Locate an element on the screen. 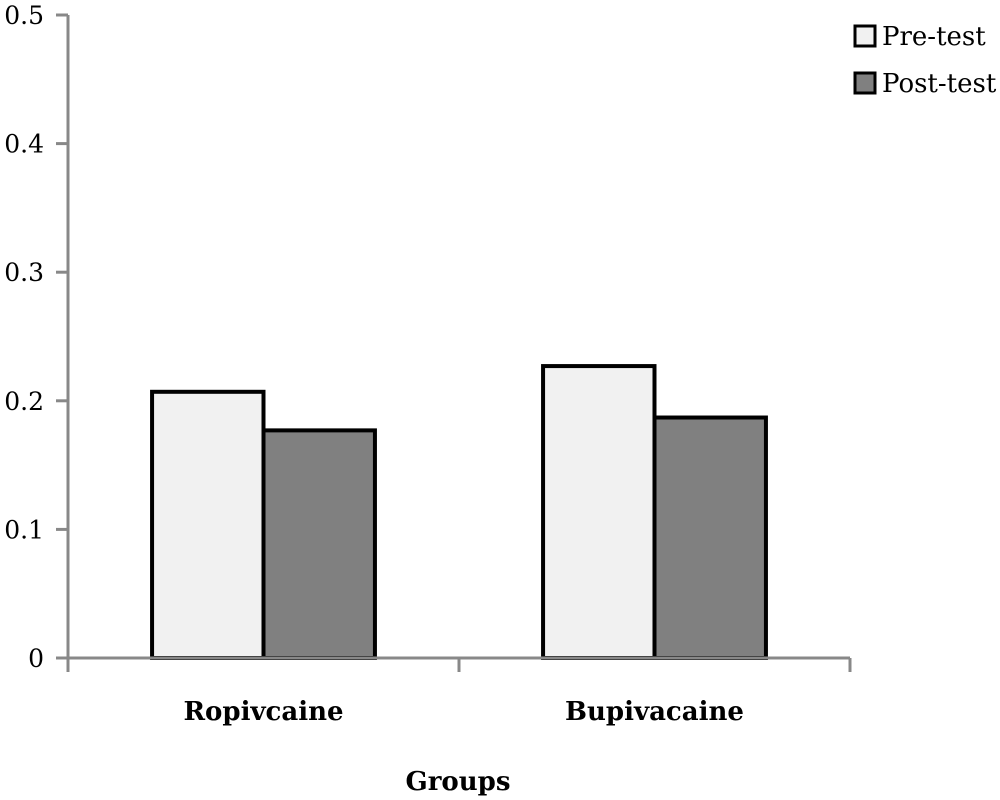 The width and height of the screenshot is (1000, 800). legend-label: Post-test is located at coordinates (939, 84).